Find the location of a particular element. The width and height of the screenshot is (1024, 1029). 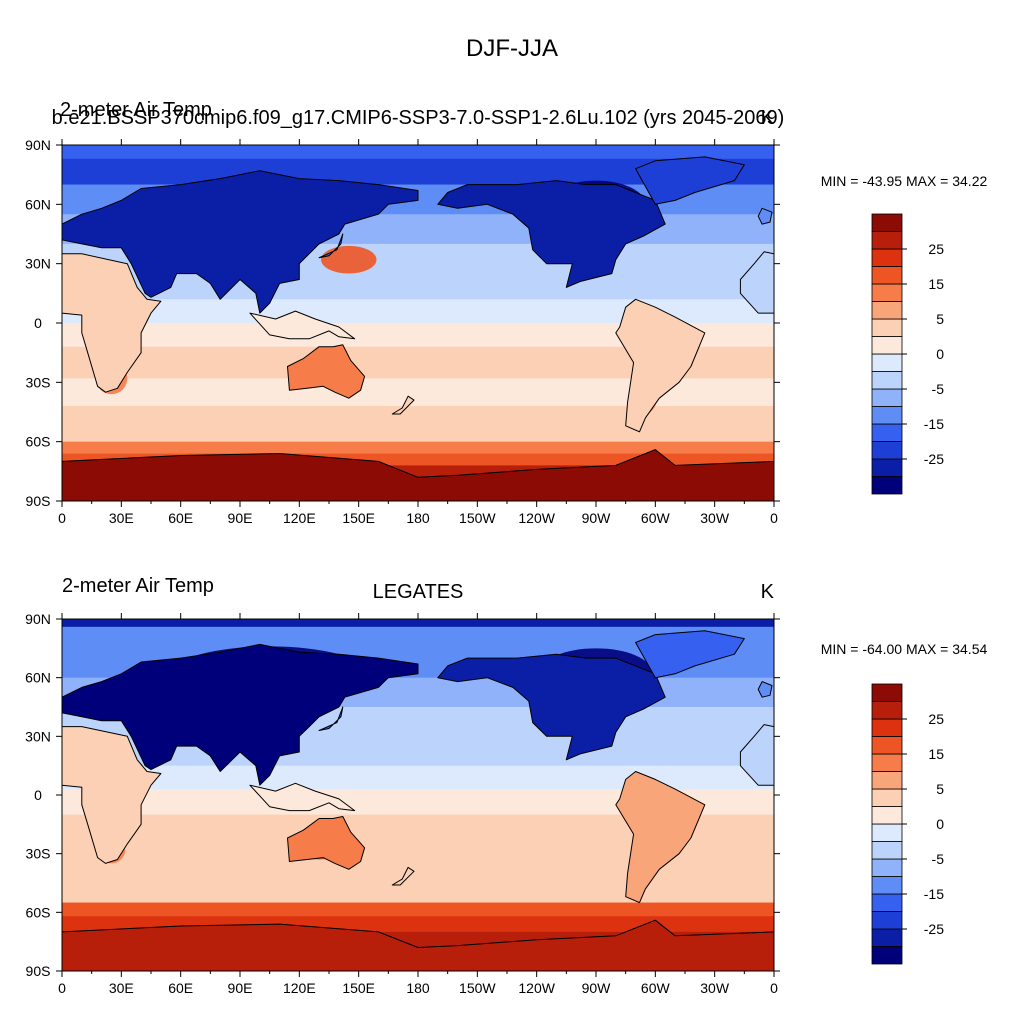

colorbar-label: -25 is located at coordinates (934, 929).